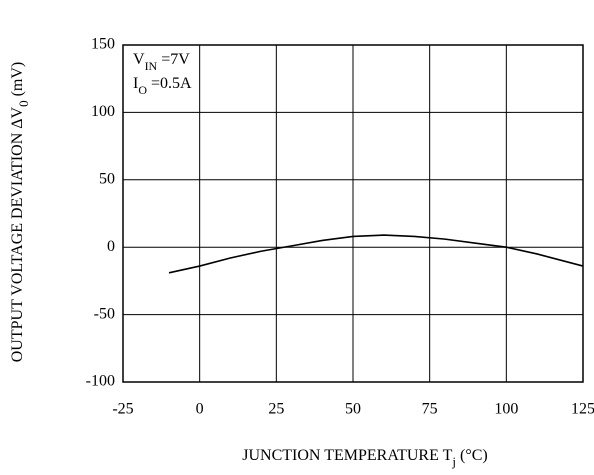  I want to click on y-axis-label: OUTPUT VOLTAGE DEVIATION ΔV0 (mV), so click(20, 212).